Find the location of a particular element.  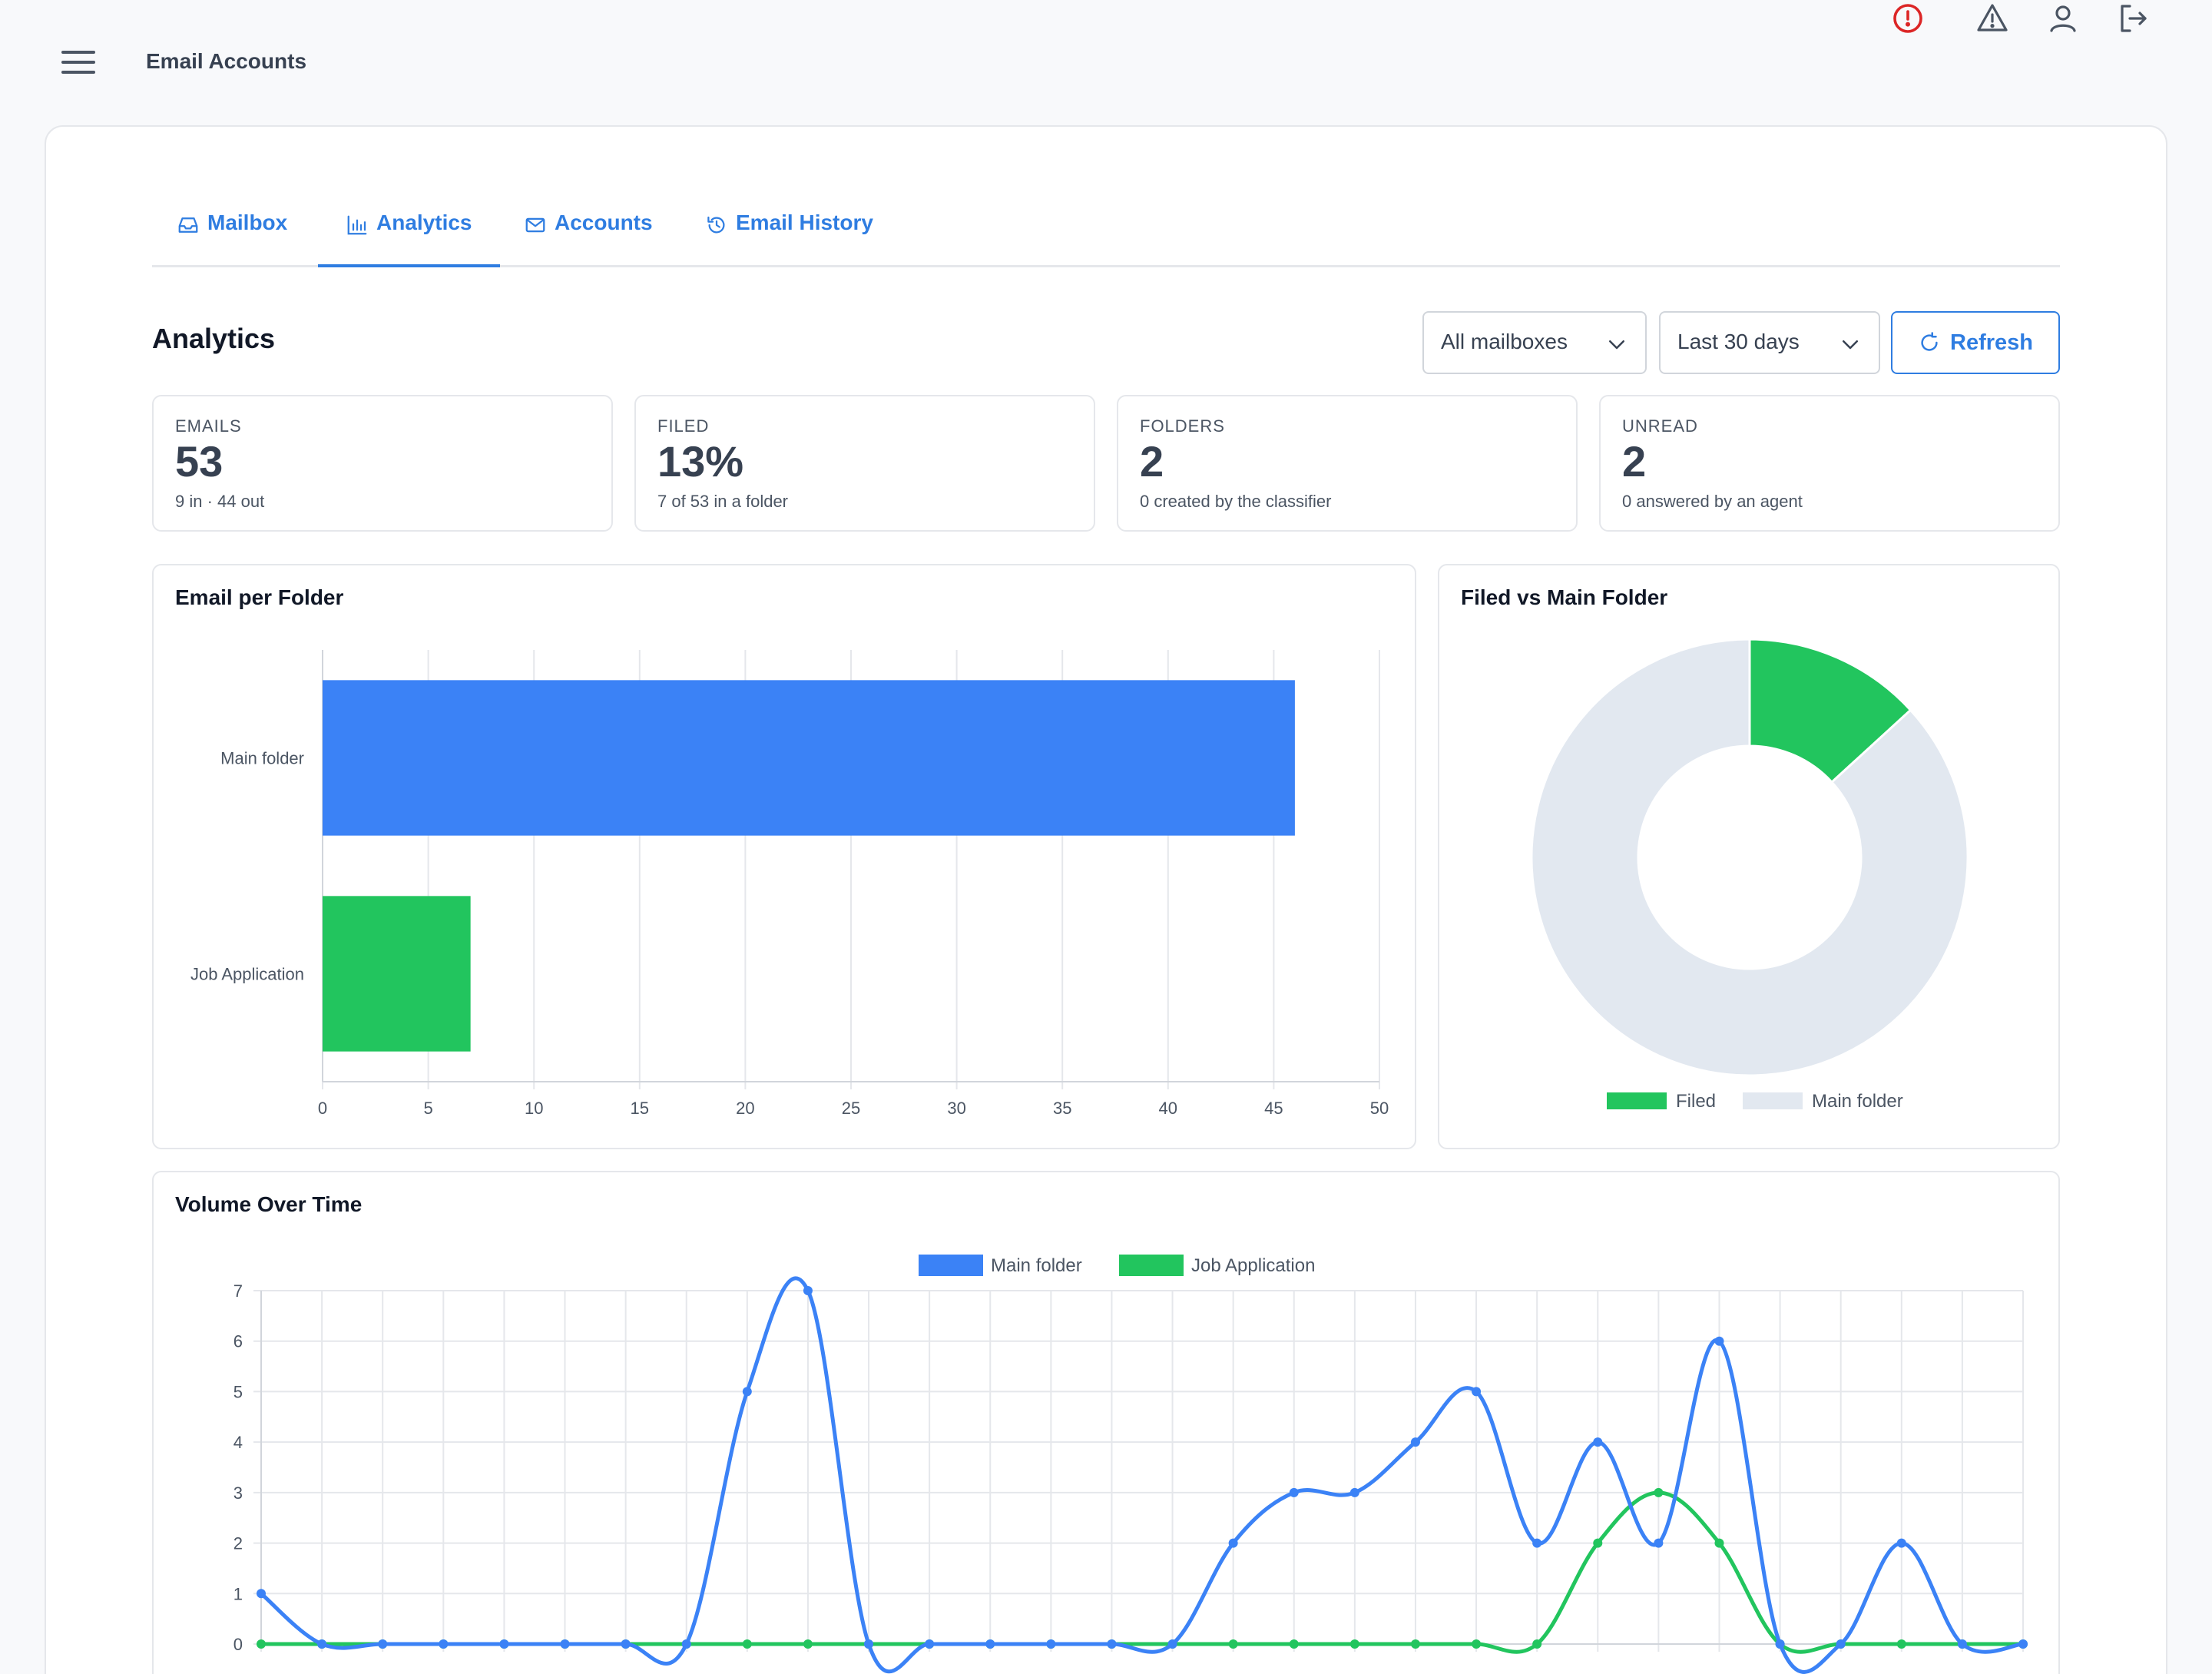

y-tick-label: 7 is located at coordinates (238, 1291).